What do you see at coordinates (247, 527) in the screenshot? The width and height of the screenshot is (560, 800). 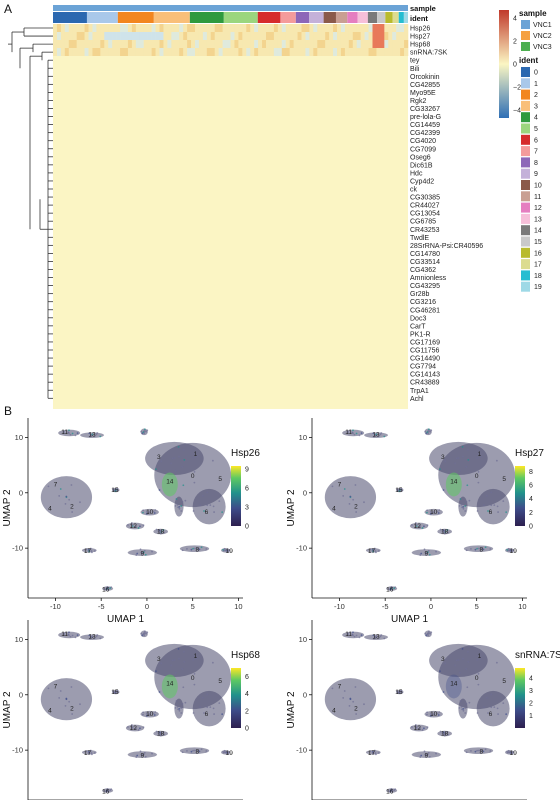 I see `feature-legend-tick: 0` at bounding box center [247, 527].